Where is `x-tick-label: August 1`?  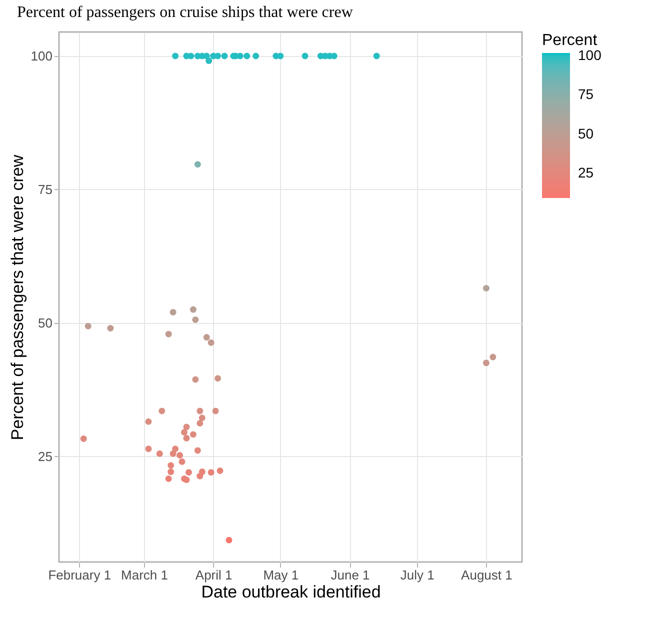
x-tick-label: August 1 is located at coordinates (486, 575).